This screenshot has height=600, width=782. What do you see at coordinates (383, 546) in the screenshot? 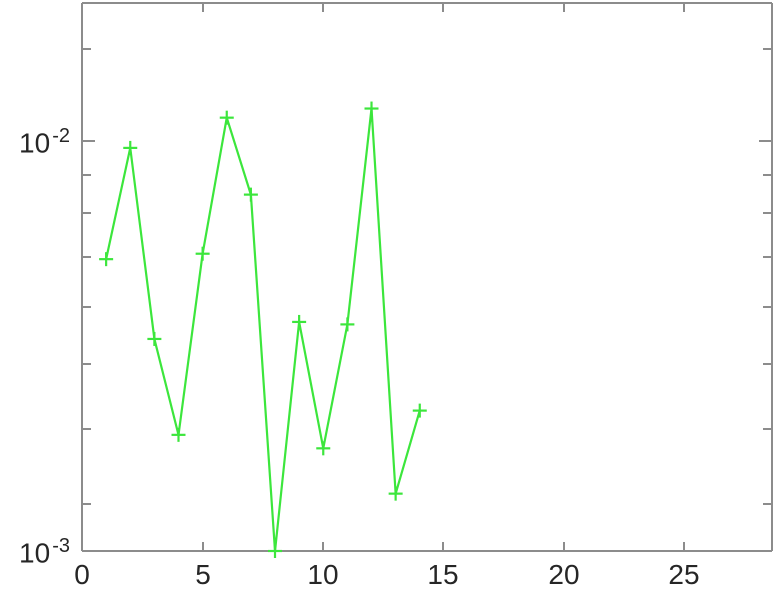
I see `x-axis-ticks` at bounding box center [383, 546].